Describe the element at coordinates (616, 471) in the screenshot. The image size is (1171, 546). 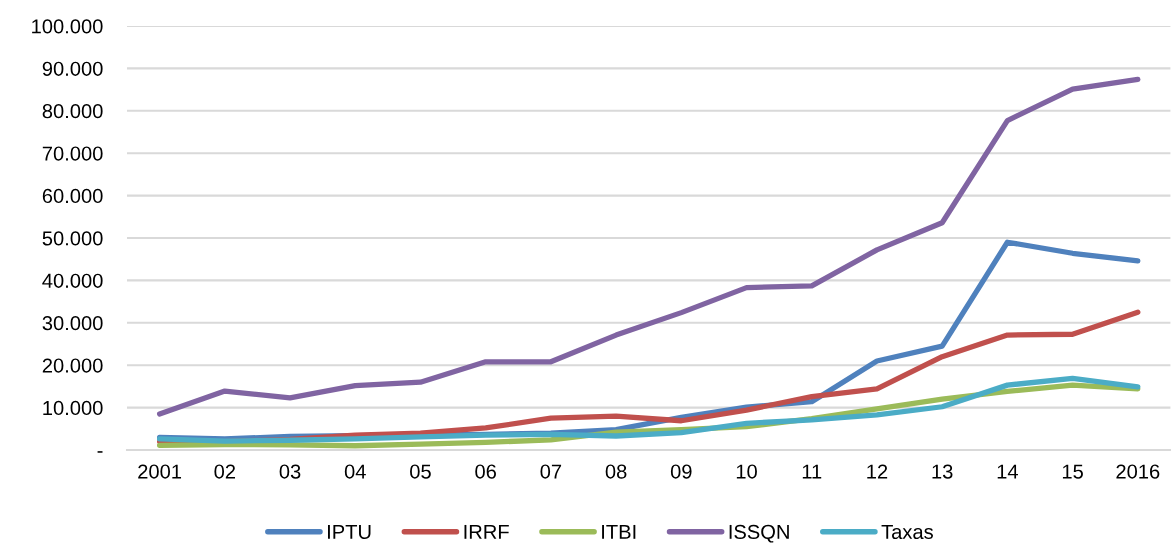
I see `x-tick-label: 08` at that location.